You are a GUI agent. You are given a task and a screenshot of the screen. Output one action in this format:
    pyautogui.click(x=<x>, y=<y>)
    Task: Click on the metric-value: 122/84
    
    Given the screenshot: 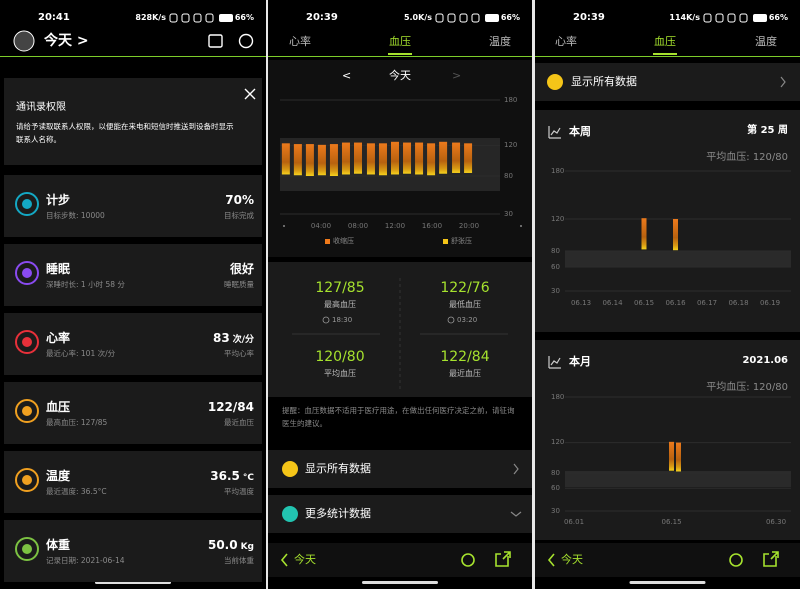 What is the action you would take?
    pyautogui.click(x=231, y=407)
    